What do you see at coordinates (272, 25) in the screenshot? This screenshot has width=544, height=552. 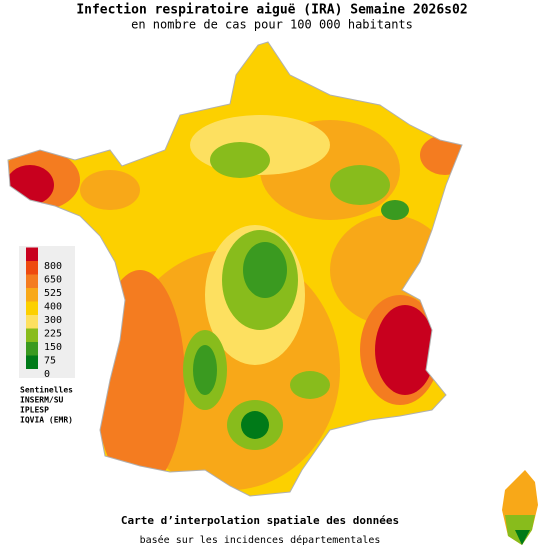 I see `subtitle: en nombre de cas pour 100 000 habitants` at bounding box center [272, 25].